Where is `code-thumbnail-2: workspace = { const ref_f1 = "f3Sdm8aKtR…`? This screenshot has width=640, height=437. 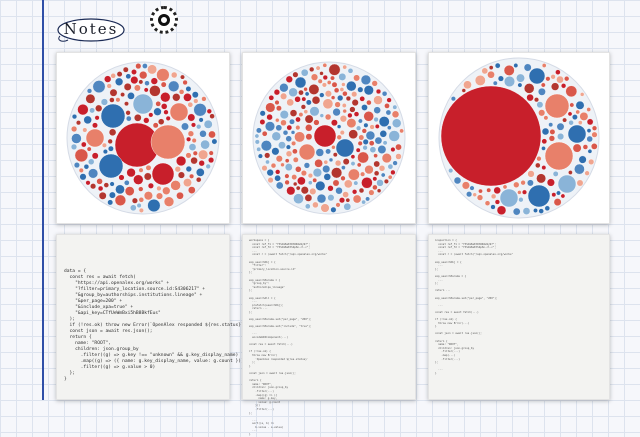 code-thumbnail-2: workspace = { const ref_f1 = "f3Sdm8aKtR… is located at coordinates (329, 335).